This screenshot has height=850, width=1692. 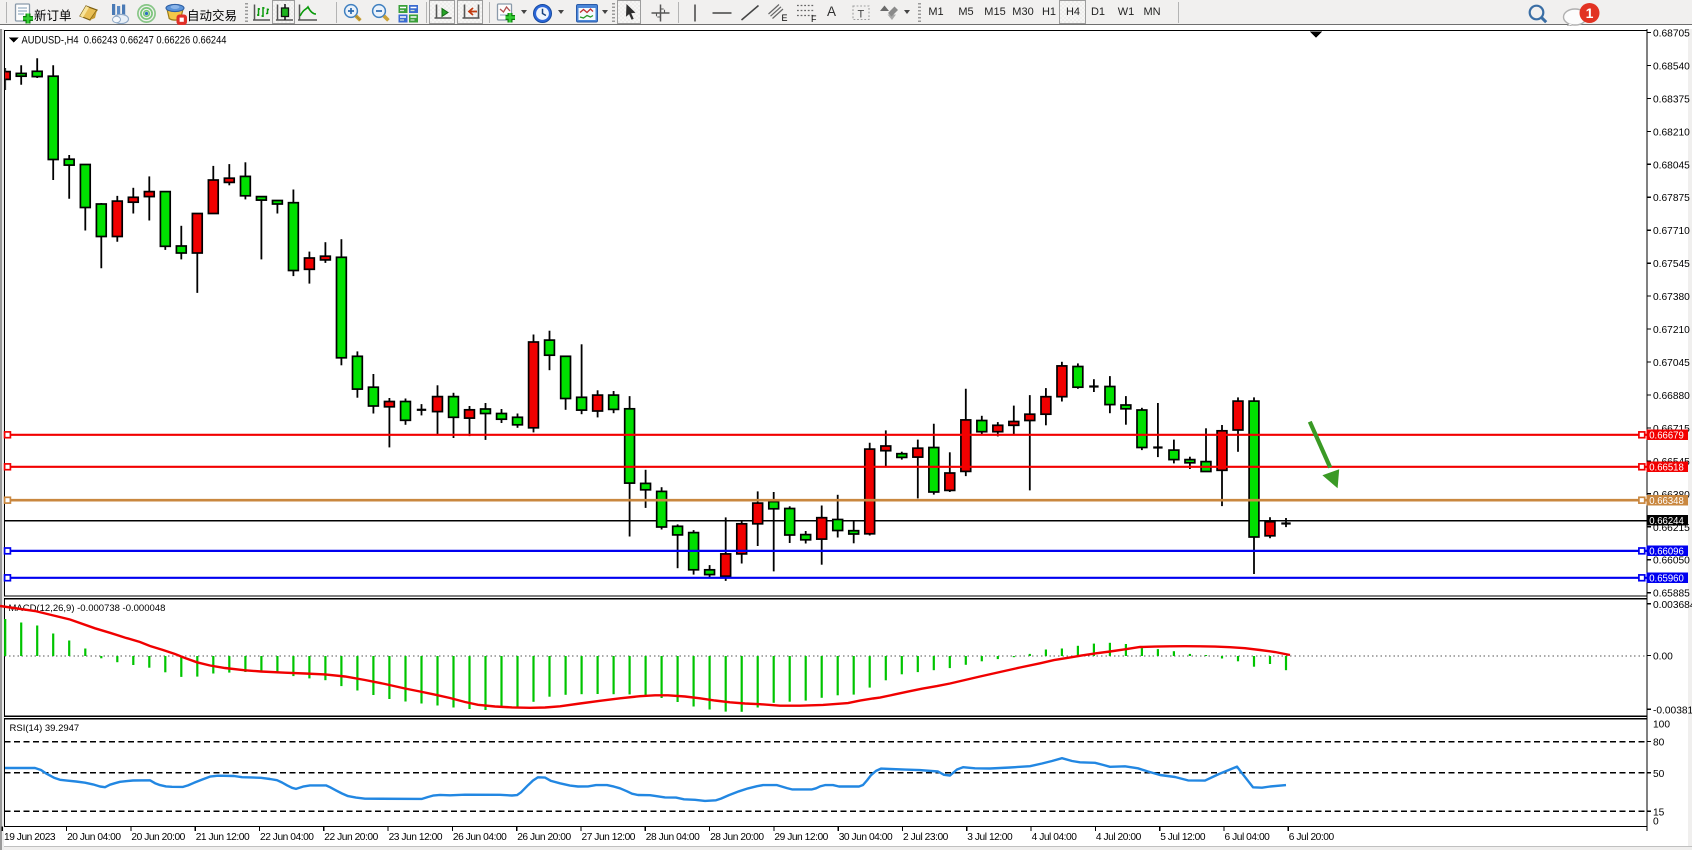 I want to click on svg-text: F, so click(x=814, y=19).